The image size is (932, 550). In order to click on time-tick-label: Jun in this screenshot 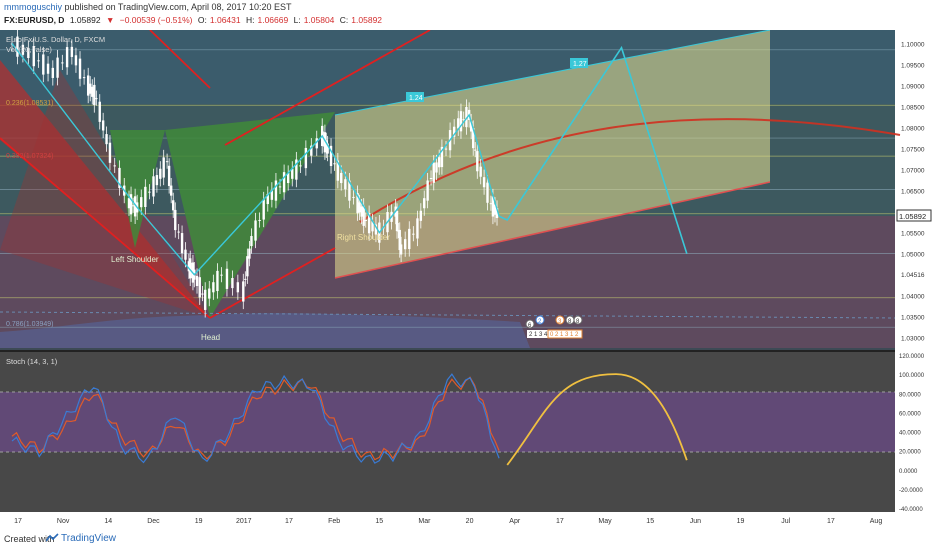, I will do `click(695, 521)`.